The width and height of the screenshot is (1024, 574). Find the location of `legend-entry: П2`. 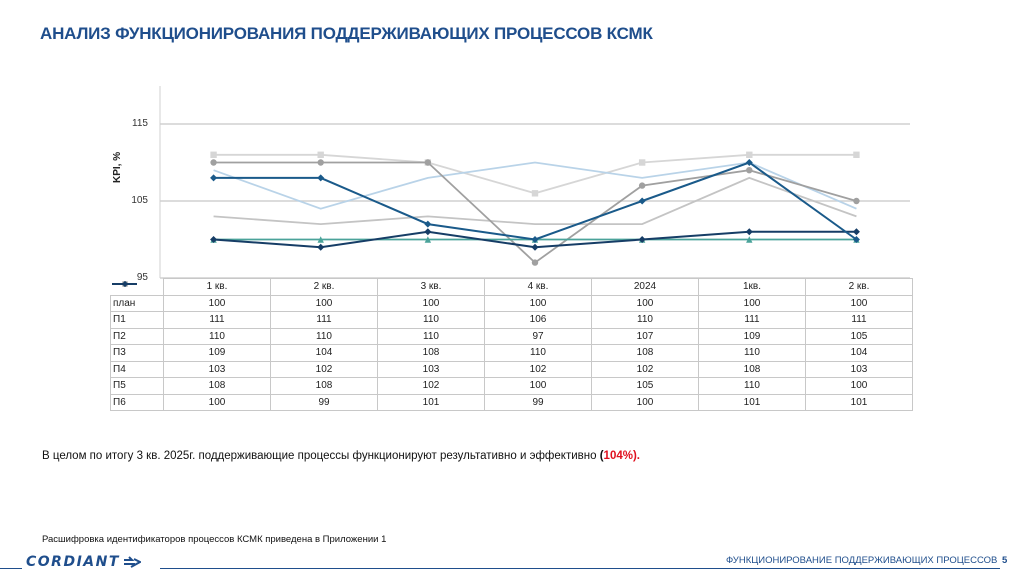

legend-entry: П2 is located at coordinates (137, 312).